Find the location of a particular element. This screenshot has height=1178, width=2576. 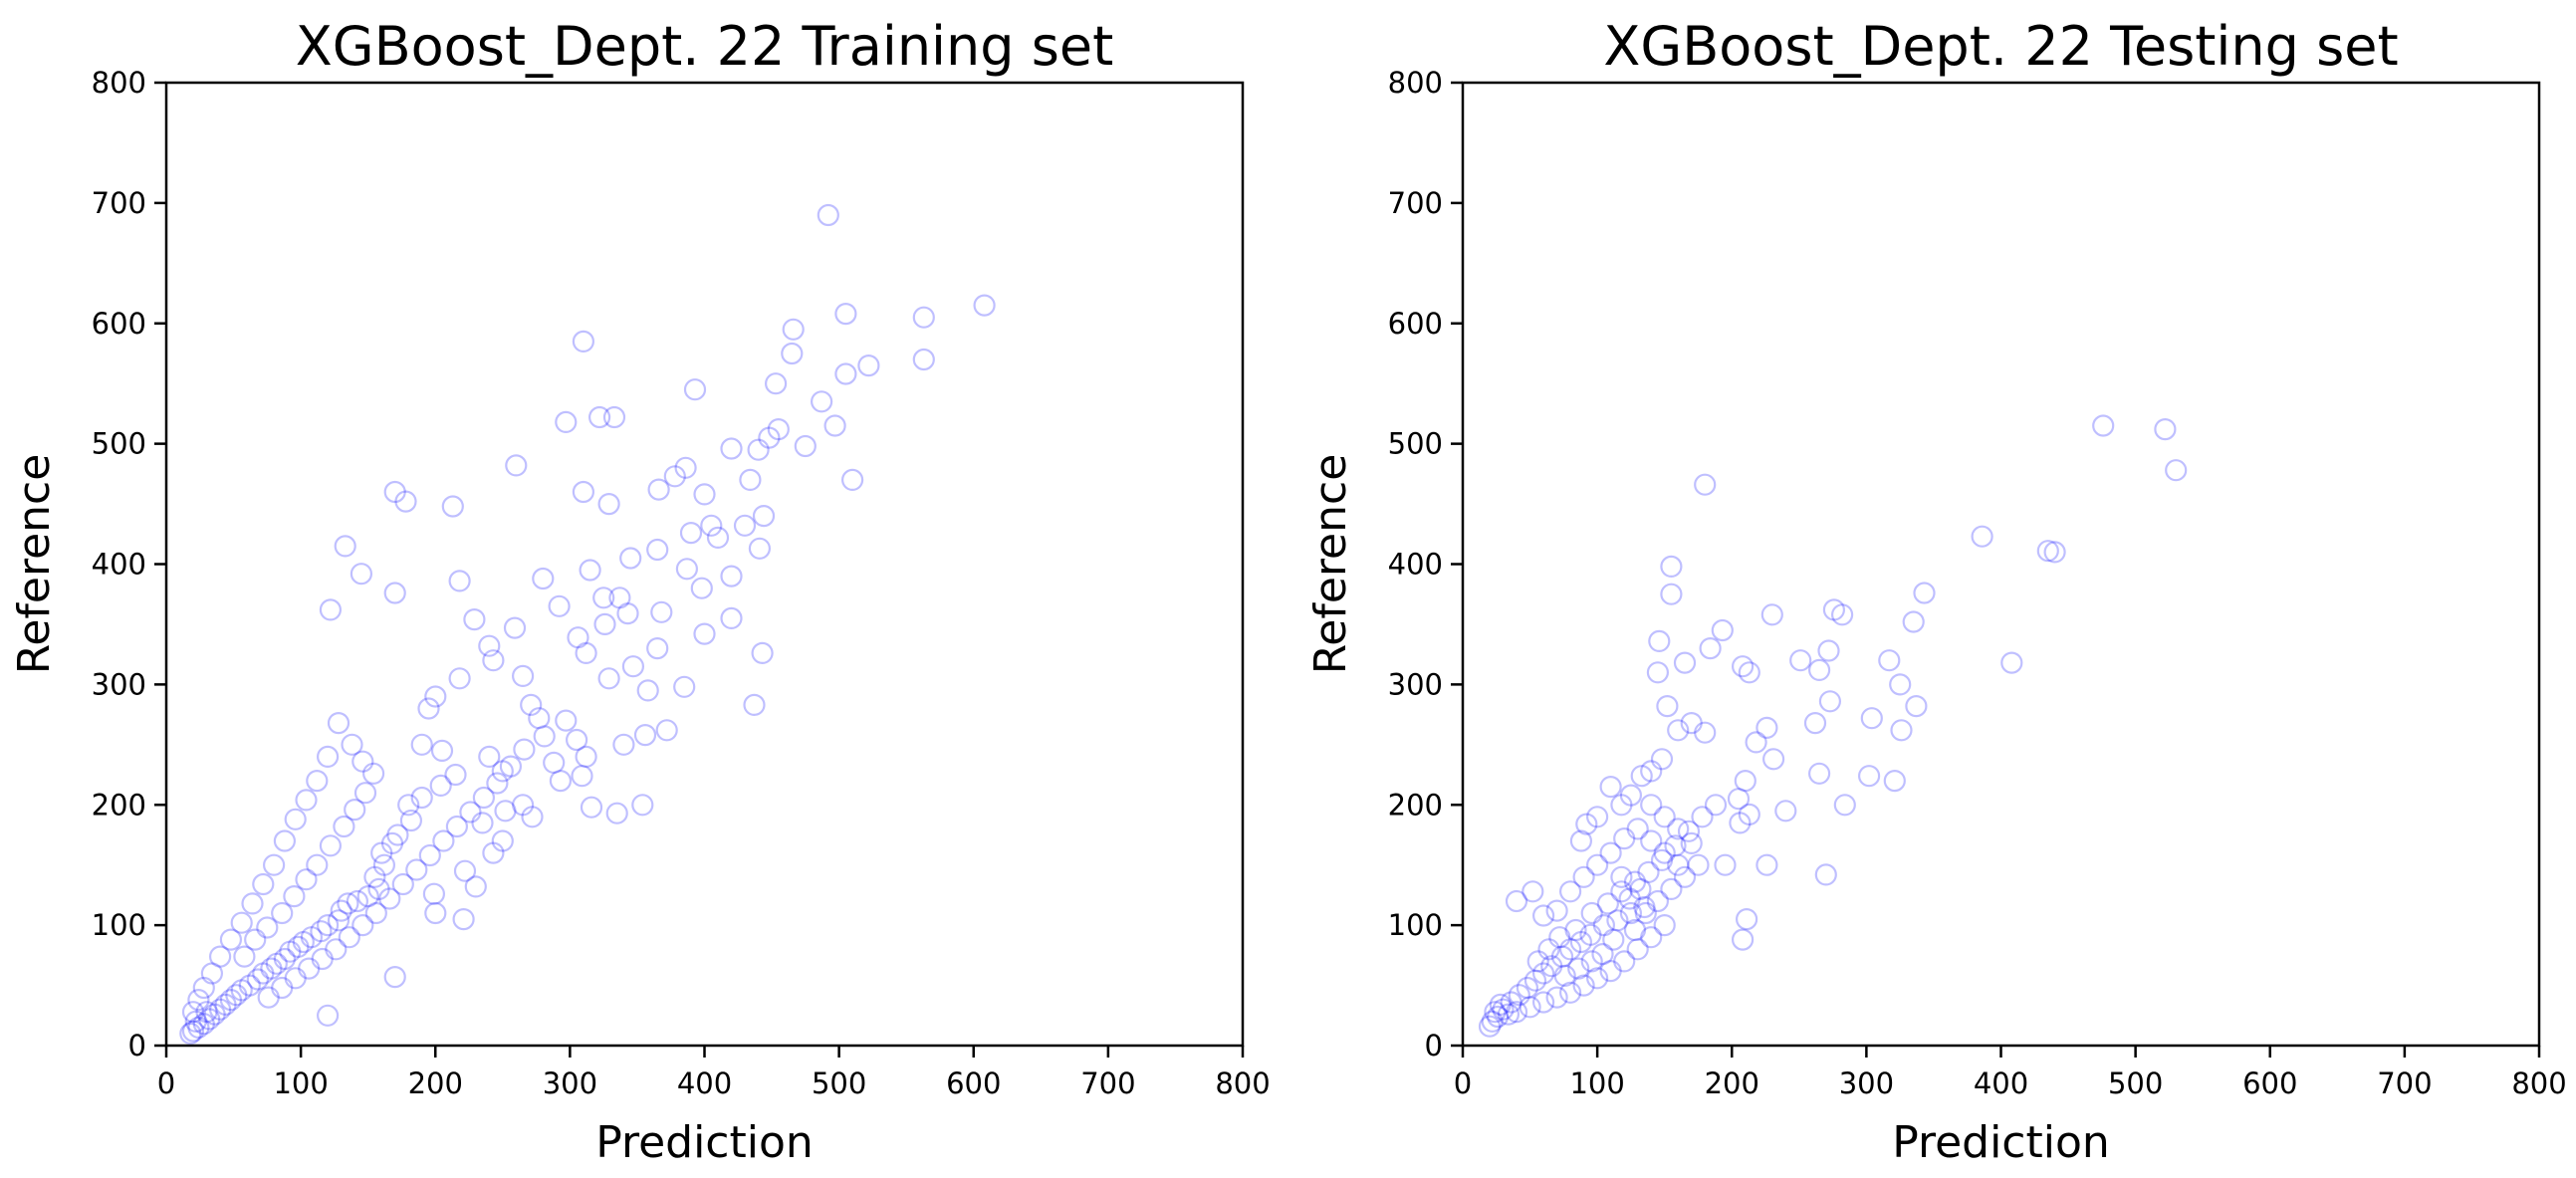

x-tick-label: 200 is located at coordinates (1732, 1083).